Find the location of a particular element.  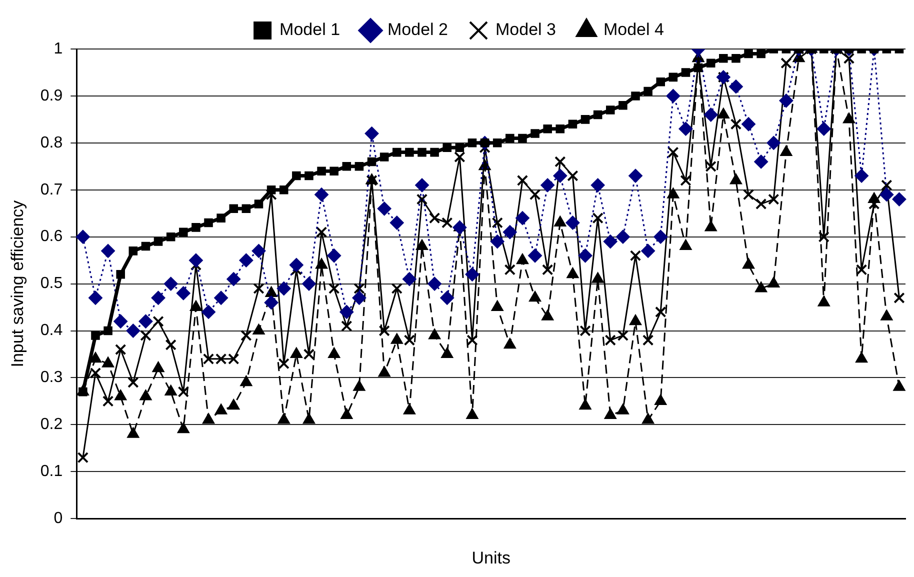

legend-label: Model 1 is located at coordinates (310, 30).